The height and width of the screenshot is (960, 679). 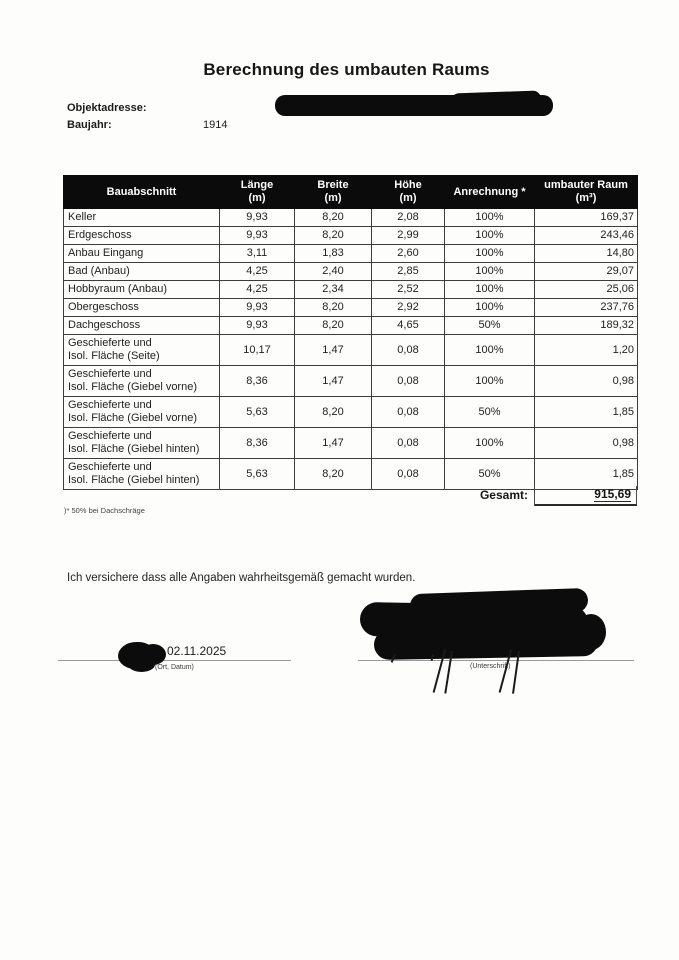 I want to click on table-row: Dachgeschoss 9,93 8,20 4,65 50% 189,32, so click(x=350, y=325).